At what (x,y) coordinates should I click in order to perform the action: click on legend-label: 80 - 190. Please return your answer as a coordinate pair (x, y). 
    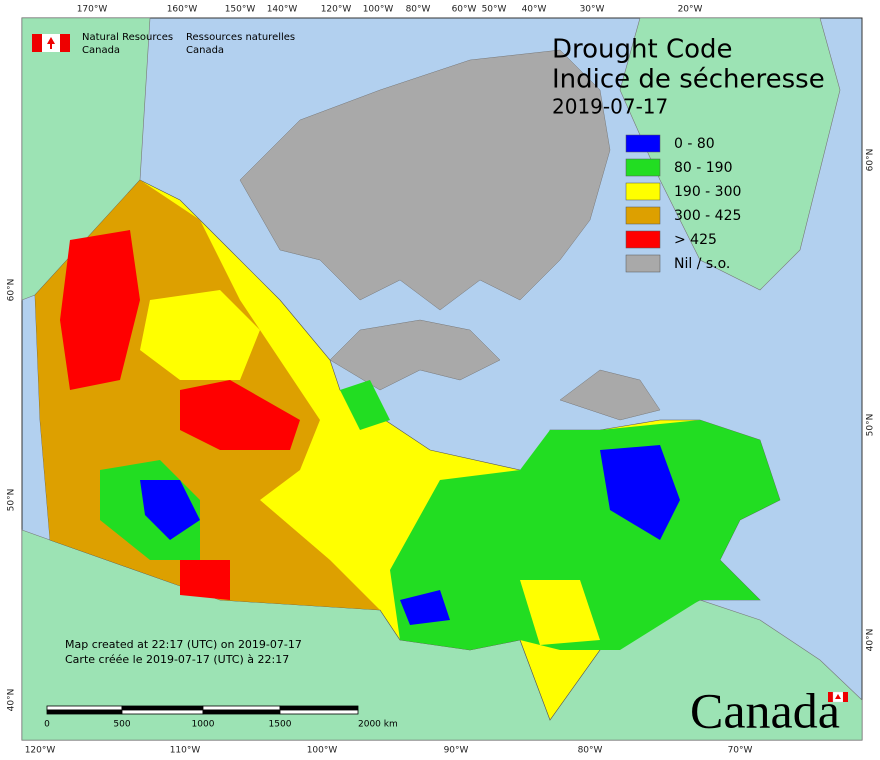
    Looking at the image, I should click on (703, 168).